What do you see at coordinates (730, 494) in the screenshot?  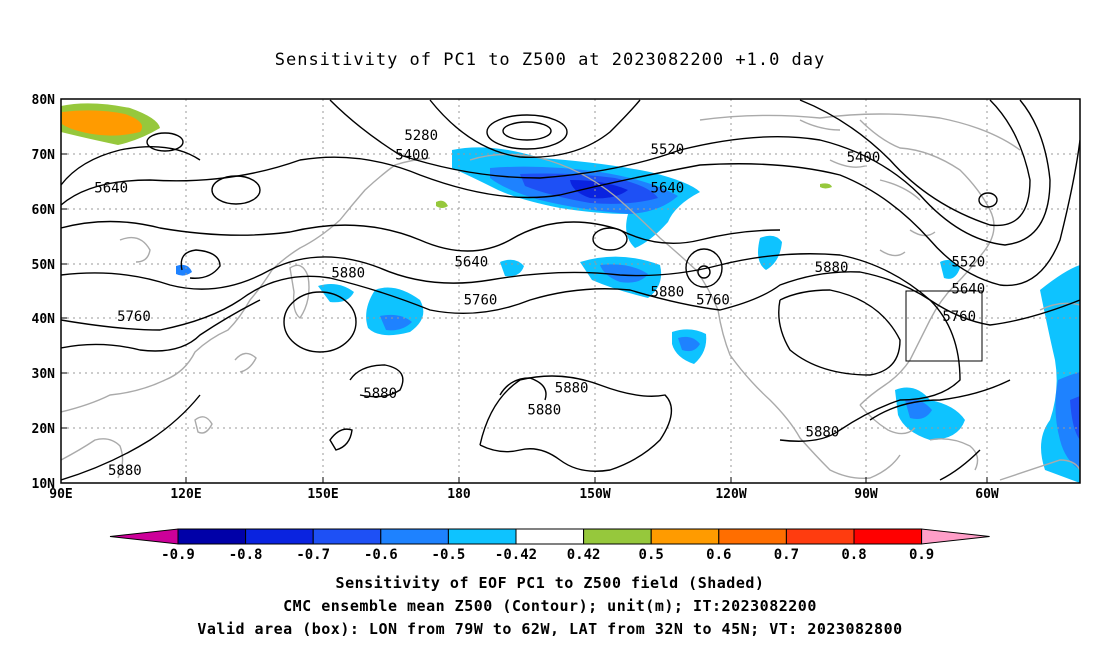 I see `lon-label: 120W` at bounding box center [730, 494].